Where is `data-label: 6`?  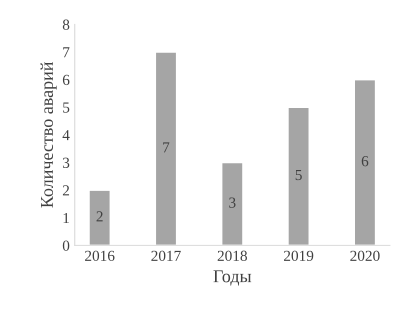 data-label: 6 is located at coordinates (365, 161).